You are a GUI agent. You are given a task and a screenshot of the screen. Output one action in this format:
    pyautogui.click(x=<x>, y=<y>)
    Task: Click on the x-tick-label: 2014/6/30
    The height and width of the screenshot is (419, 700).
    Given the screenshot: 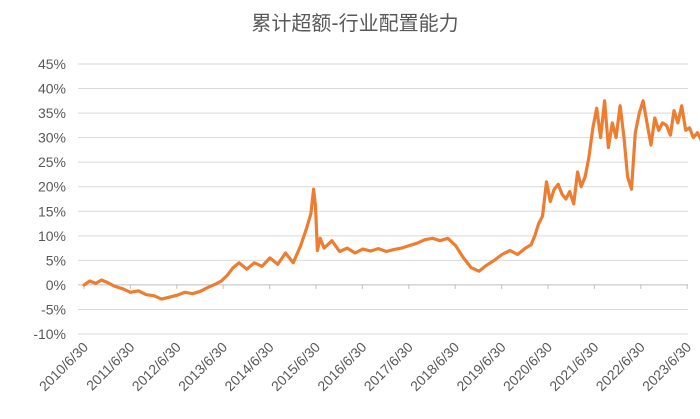 What is the action you would take?
    pyautogui.click(x=249, y=367)
    